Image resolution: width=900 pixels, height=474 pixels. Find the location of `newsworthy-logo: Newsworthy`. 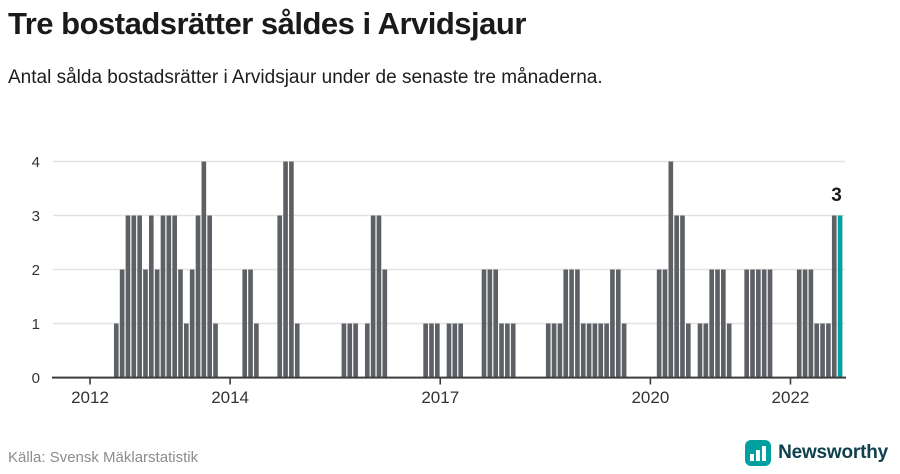

newsworthy-logo: Newsworthy is located at coordinates (816, 453).